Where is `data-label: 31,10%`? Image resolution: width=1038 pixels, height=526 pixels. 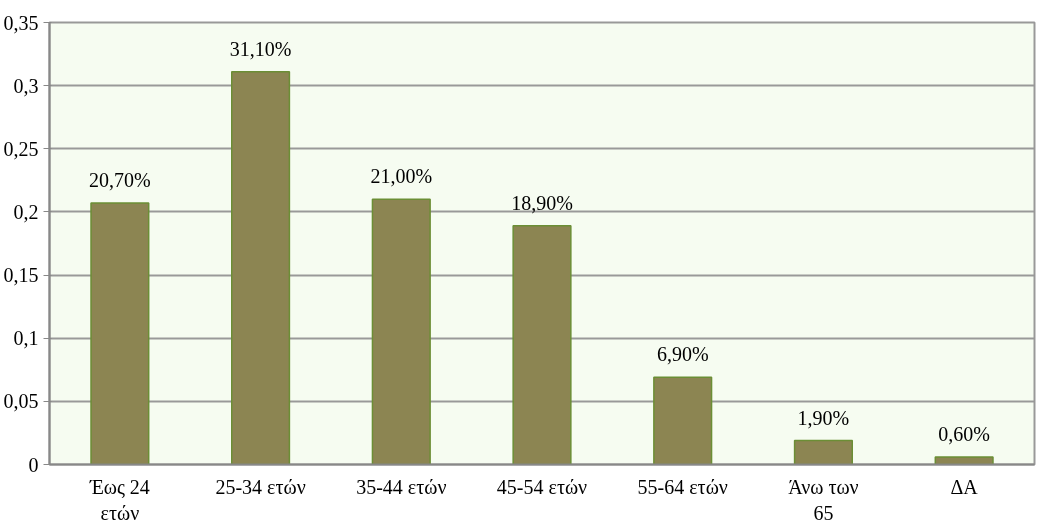 data-label: 31,10% is located at coordinates (260, 48).